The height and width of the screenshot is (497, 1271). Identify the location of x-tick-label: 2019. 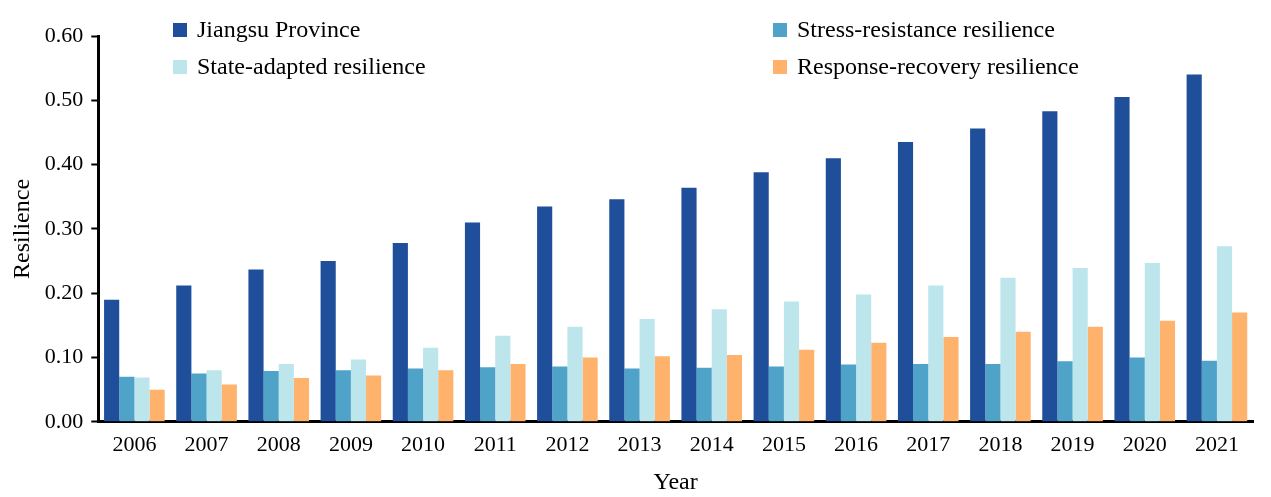
(1072, 443).